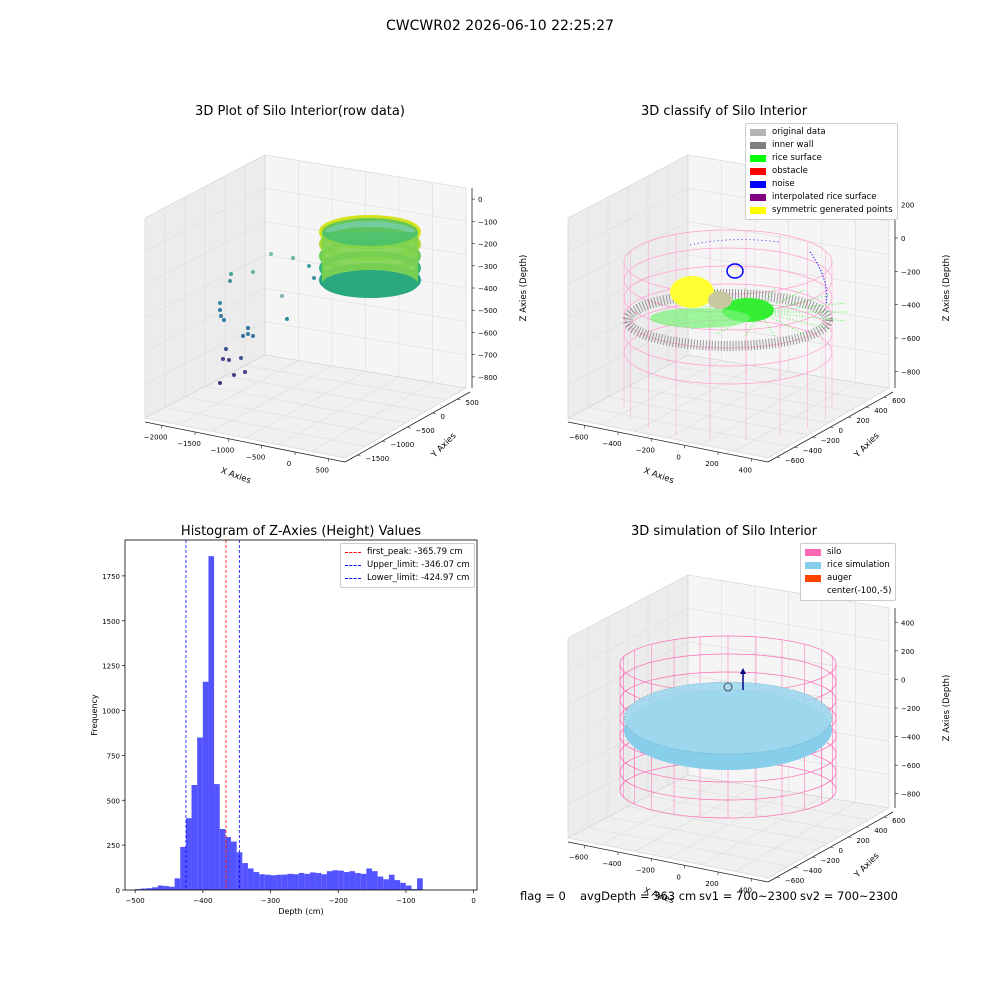  Describe the element at coordinates (859, 591) in the screenshot. I see `legend-label: center(-100,-5)` at that location.